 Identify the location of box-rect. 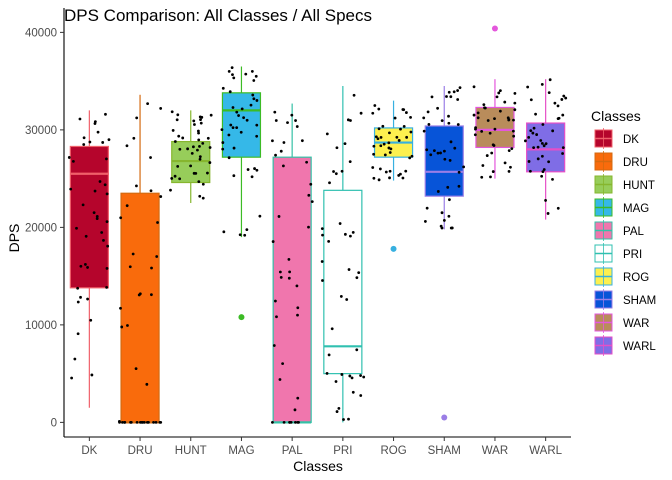
(495, 127).